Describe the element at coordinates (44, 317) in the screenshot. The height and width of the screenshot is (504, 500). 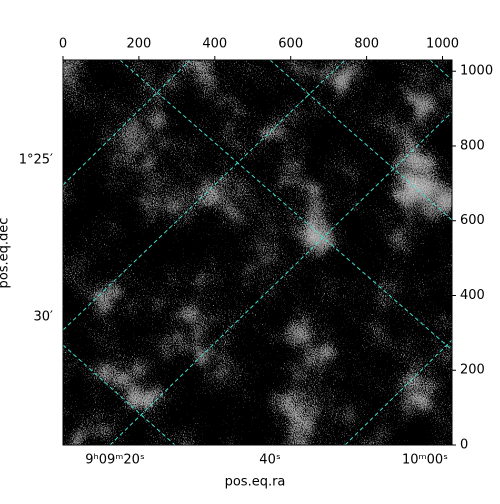
I see `dec-label: 30′` at that location.